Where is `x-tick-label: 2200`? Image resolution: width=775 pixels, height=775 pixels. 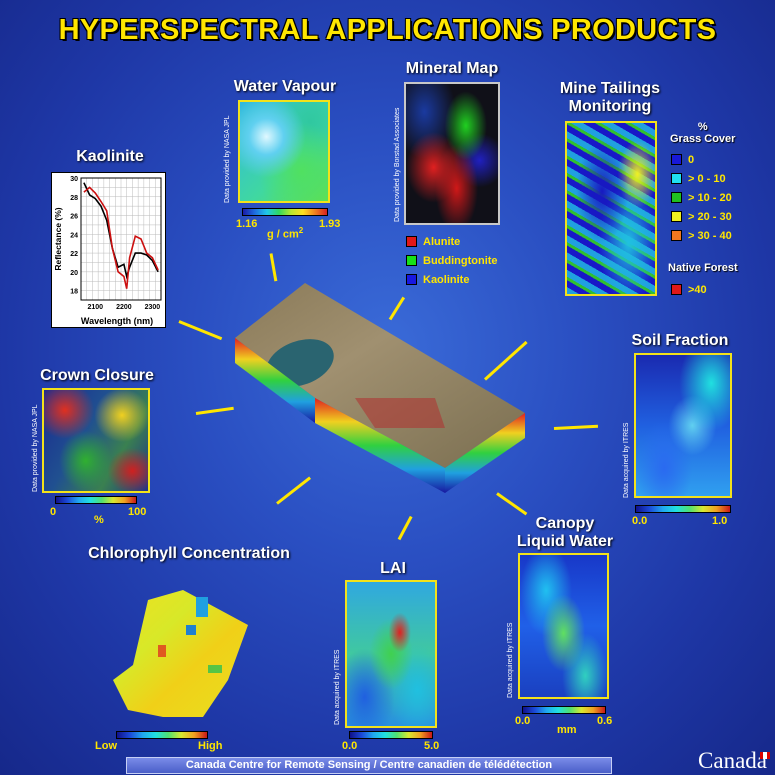
x-tick-label: 2200 is located at coordinates (124, 307).